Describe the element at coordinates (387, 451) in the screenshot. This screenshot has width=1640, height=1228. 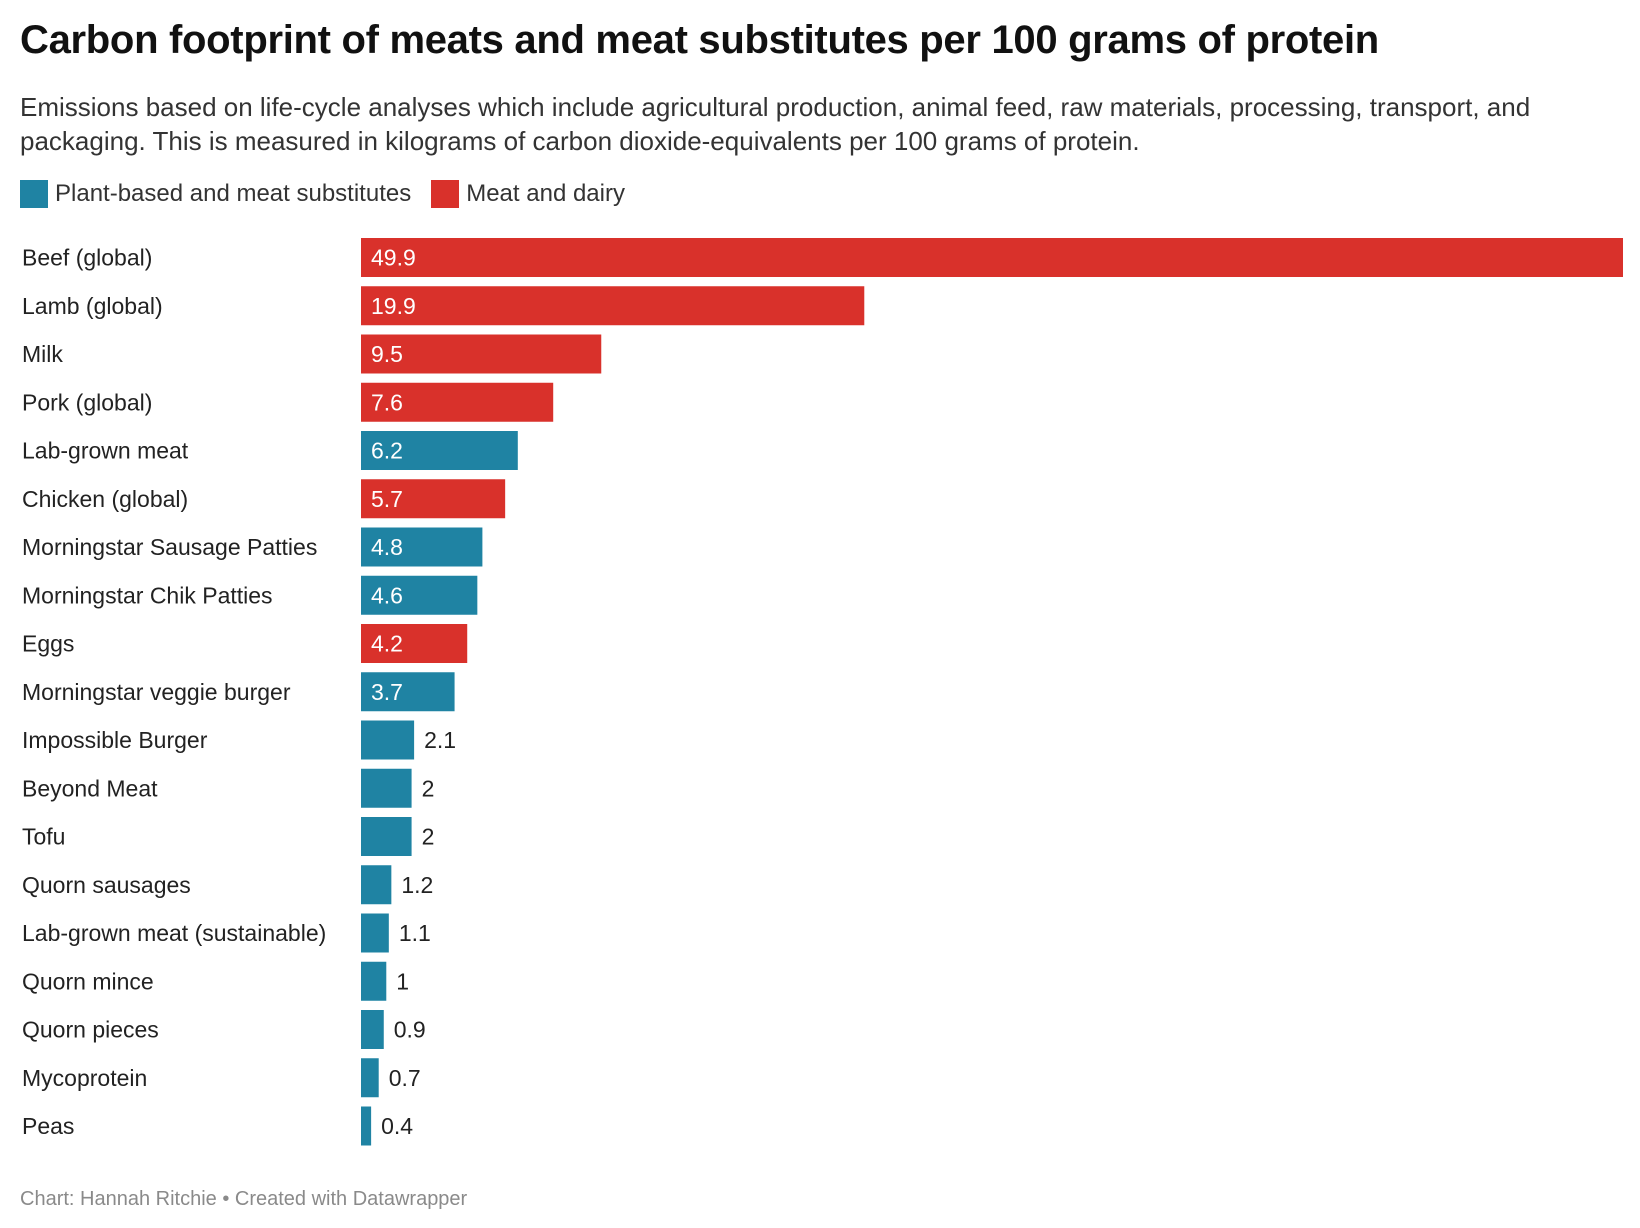
I see `value-label: 6.2` at that location.